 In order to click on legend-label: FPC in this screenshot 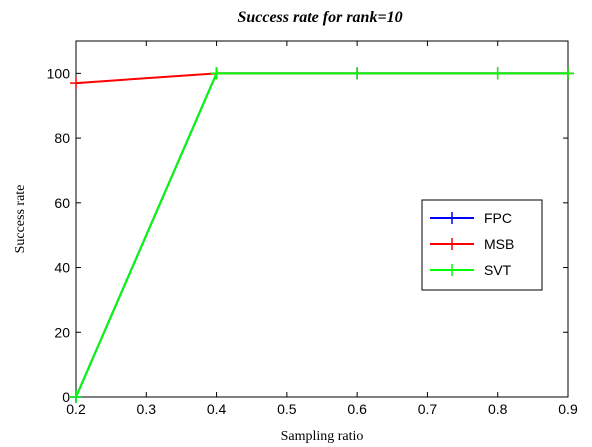, I will do `click(498, 218)`.